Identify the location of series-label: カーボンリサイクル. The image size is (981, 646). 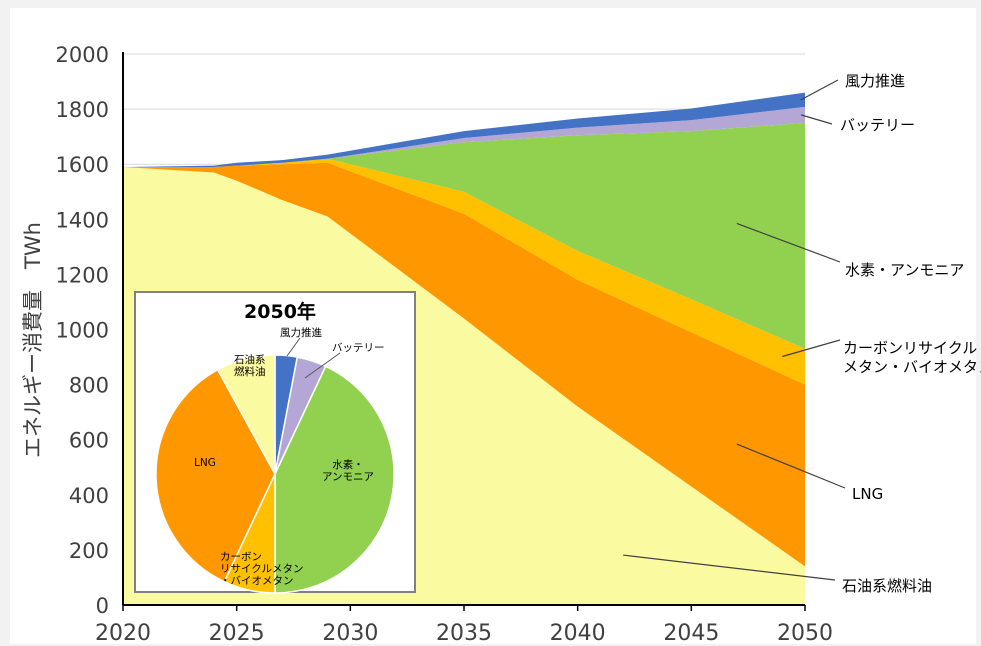
(910, 348).